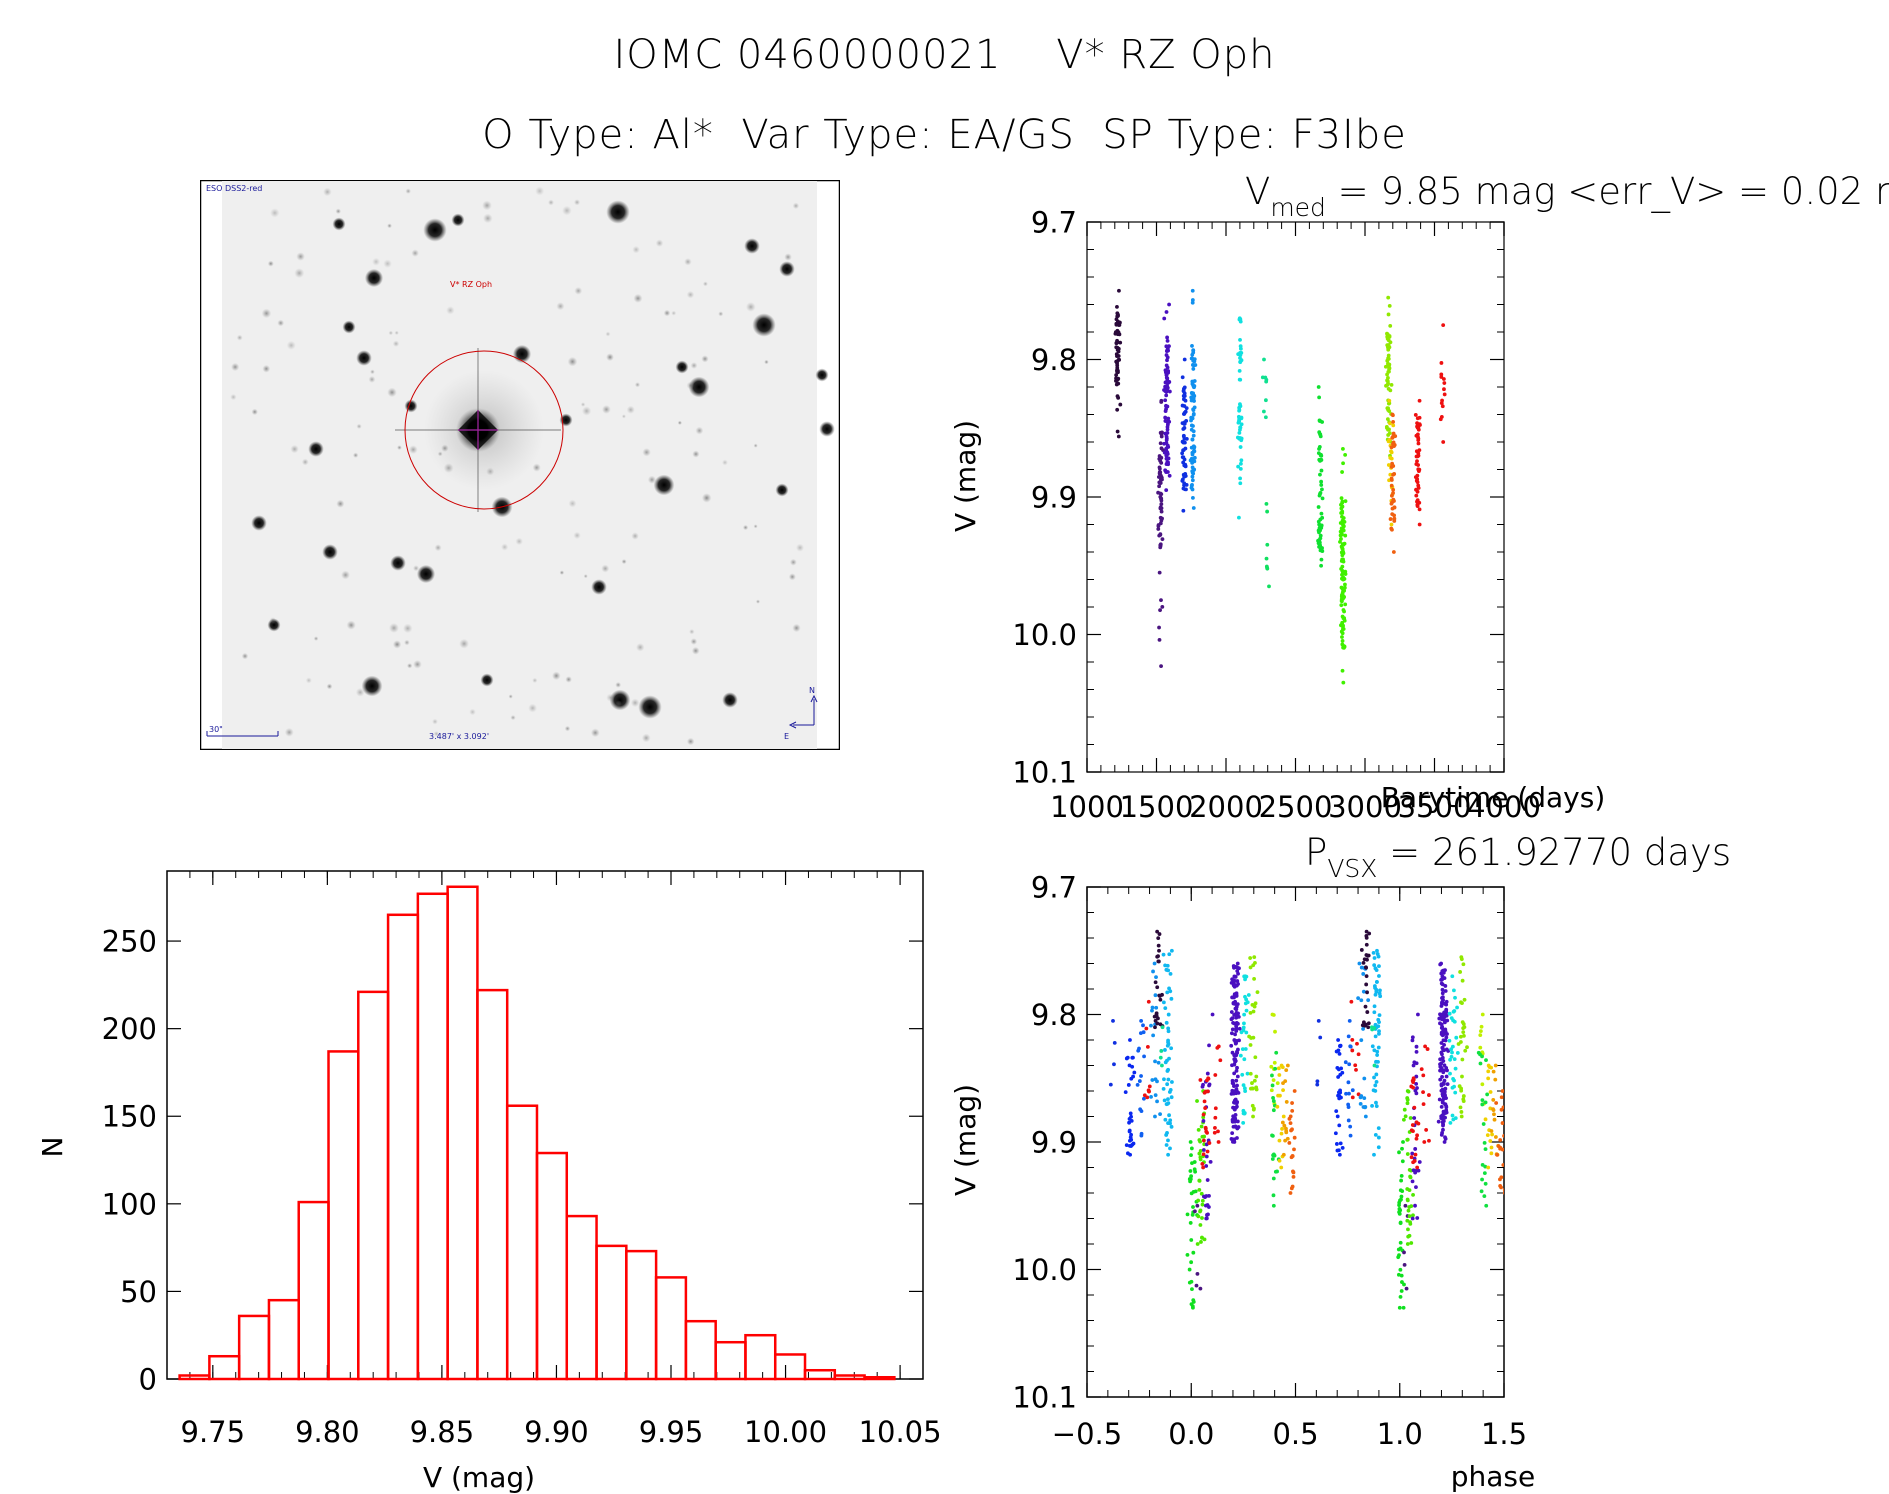 This screenshot has width=1889, height=1494. I want to click on y-tick-label: 9.7, so click(1054, 887).